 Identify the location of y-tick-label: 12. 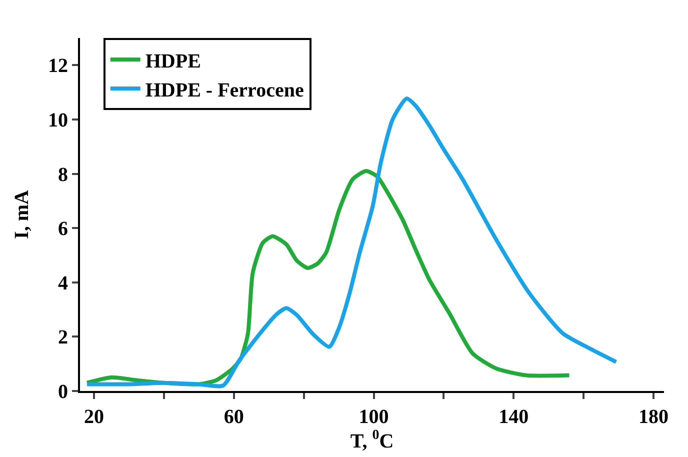
(58, 66).